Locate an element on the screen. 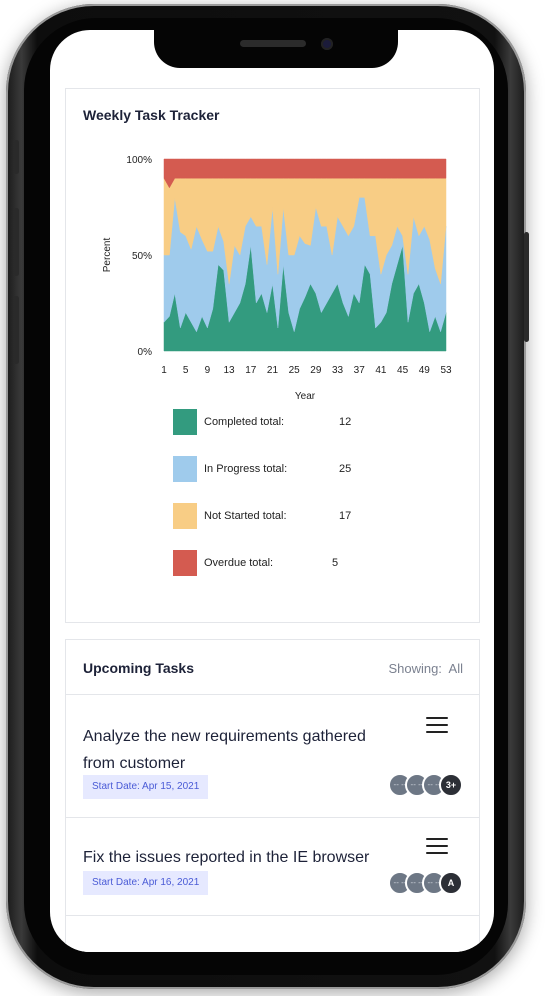  x-tick-label: 41 is located at coordinates (381, 370).